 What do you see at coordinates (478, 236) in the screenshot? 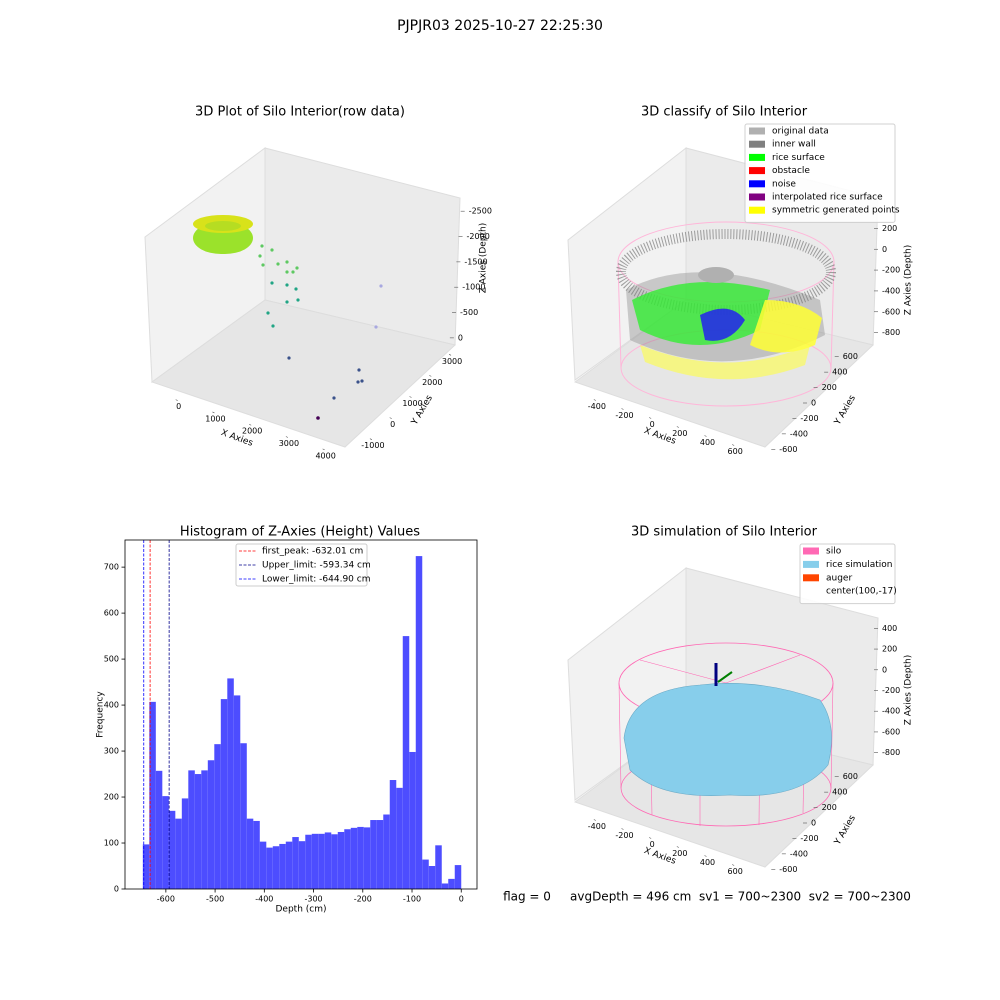
I see `z-tick-label: -2000` at bounding box center [478, 236].